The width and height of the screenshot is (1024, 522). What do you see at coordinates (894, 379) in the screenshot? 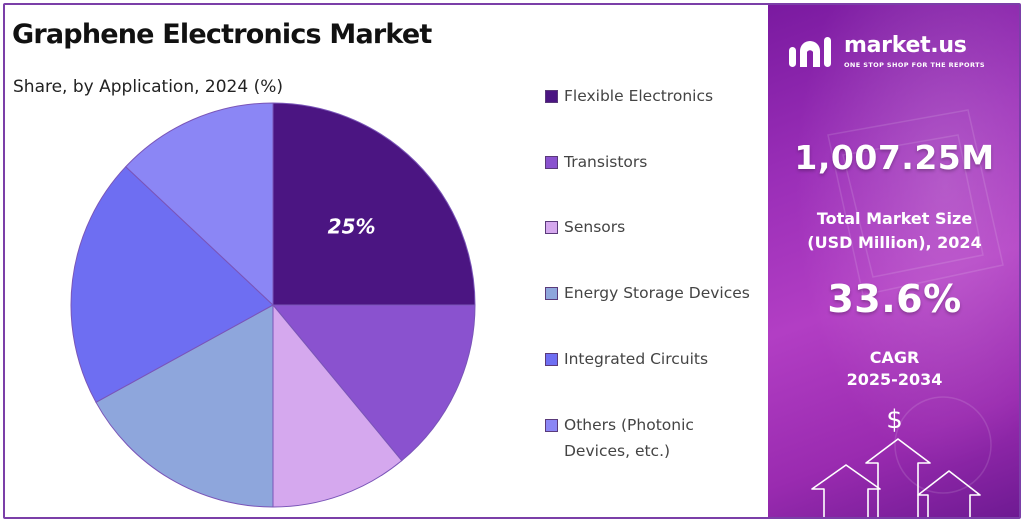
I see `cagr-label-line2: 2025-2034` at bounding box center [894, 379].